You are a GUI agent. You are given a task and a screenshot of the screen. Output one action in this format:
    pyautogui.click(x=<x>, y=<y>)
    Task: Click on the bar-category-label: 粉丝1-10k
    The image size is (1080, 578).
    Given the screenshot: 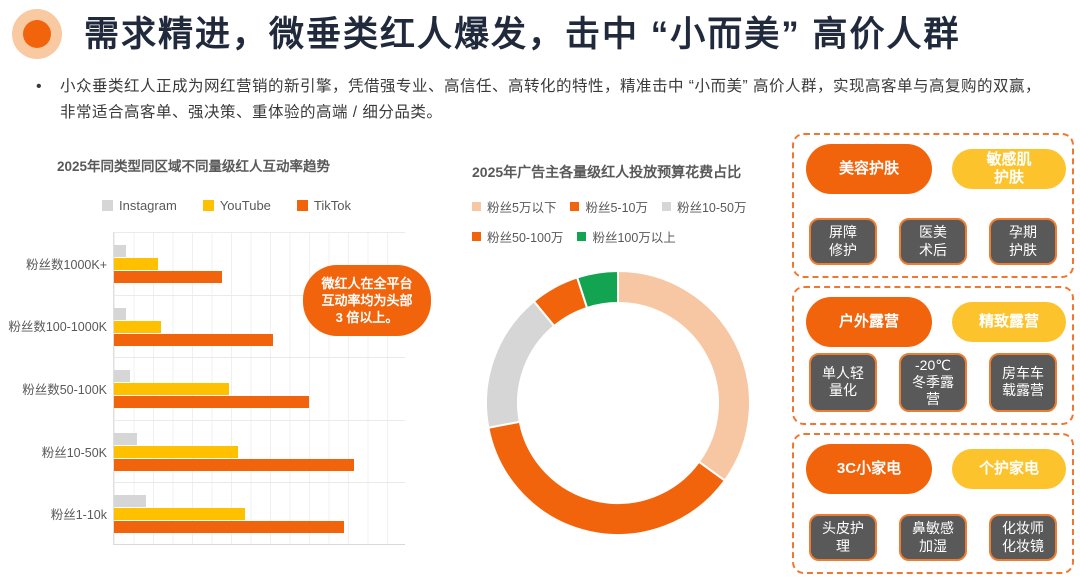 What is the action you would take?
    pyautogui.click(x=78, y=515)
    